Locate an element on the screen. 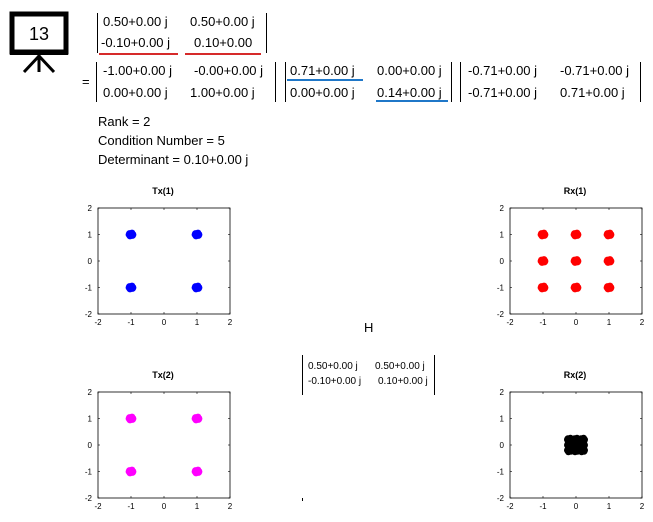 This screenshot has height=522, width=653. slide-number: 13 is located at coordinates (39, 34).